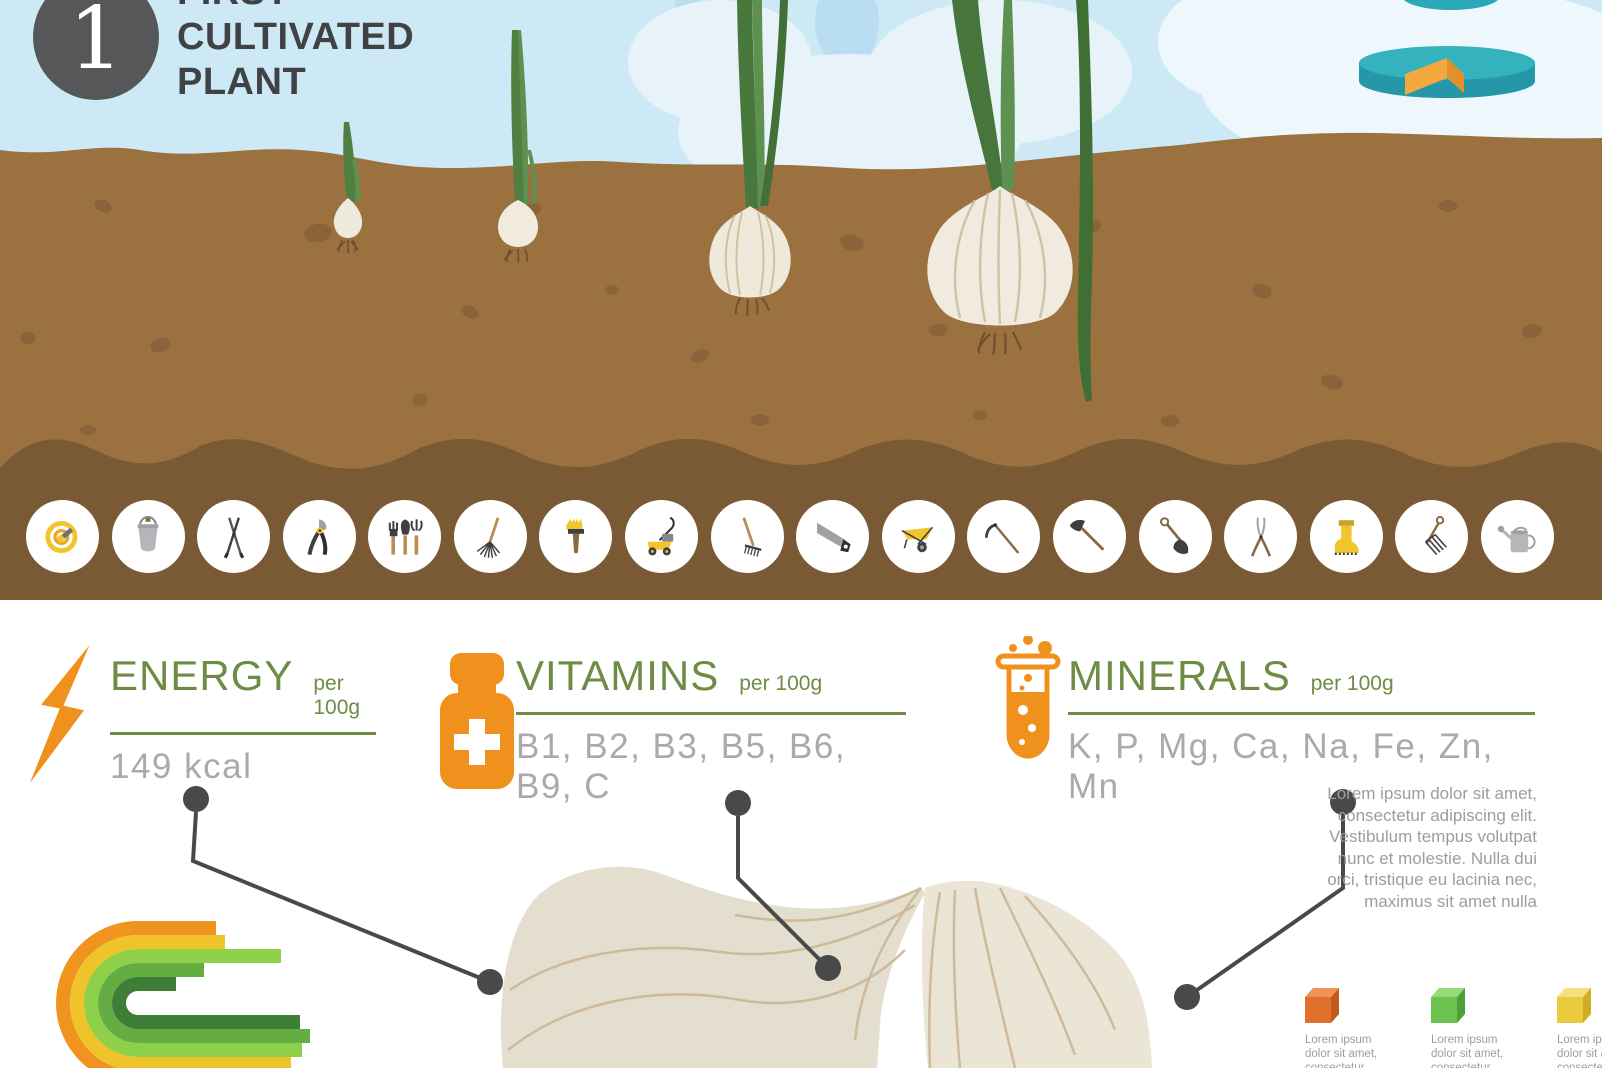  Describe the element at coordinates (1448, 1005) in the screenshot. I see `green-cube-icon` at that location.